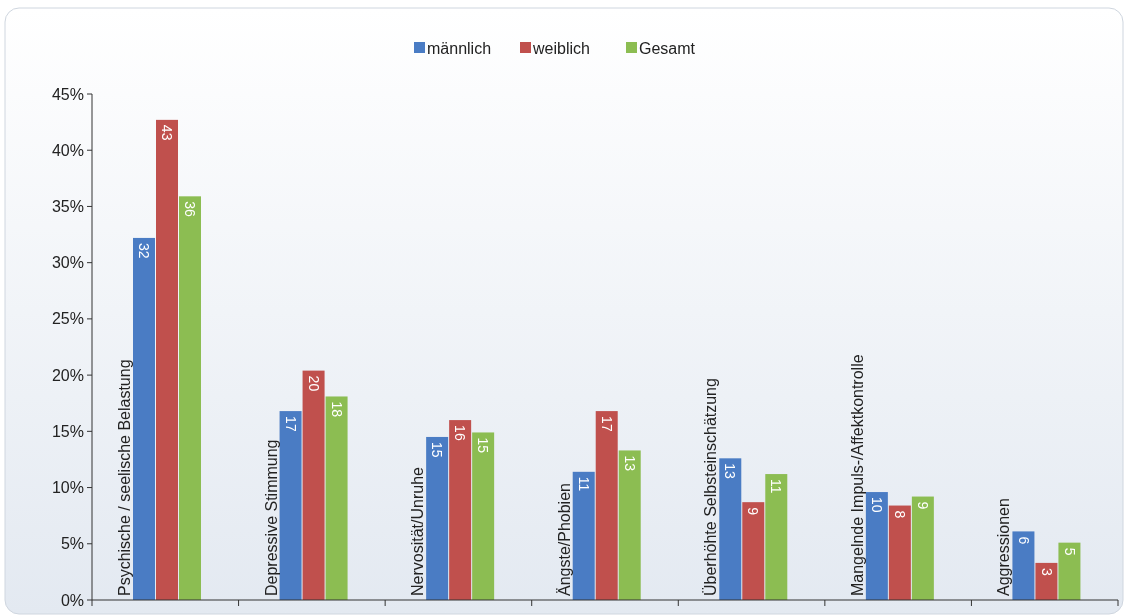 The image size is (1128, 616). Describe the element at coordinates (167, 132) in the screenshot. I see `data-label: 43` at that location.